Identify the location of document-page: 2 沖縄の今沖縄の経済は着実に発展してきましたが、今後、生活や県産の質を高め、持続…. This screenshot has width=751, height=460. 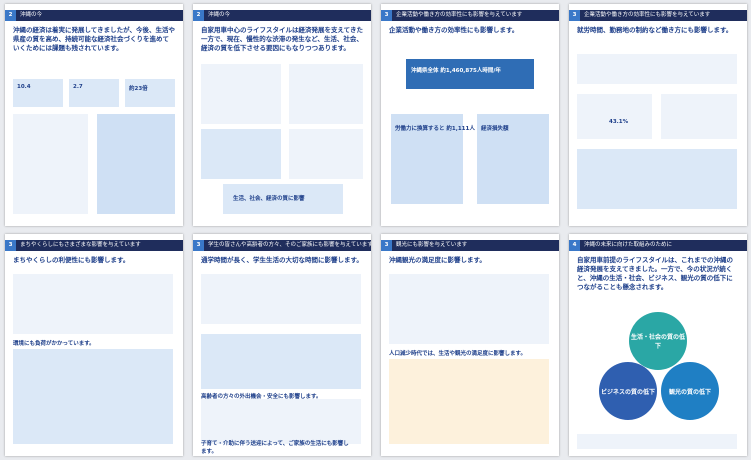
(94, 115).